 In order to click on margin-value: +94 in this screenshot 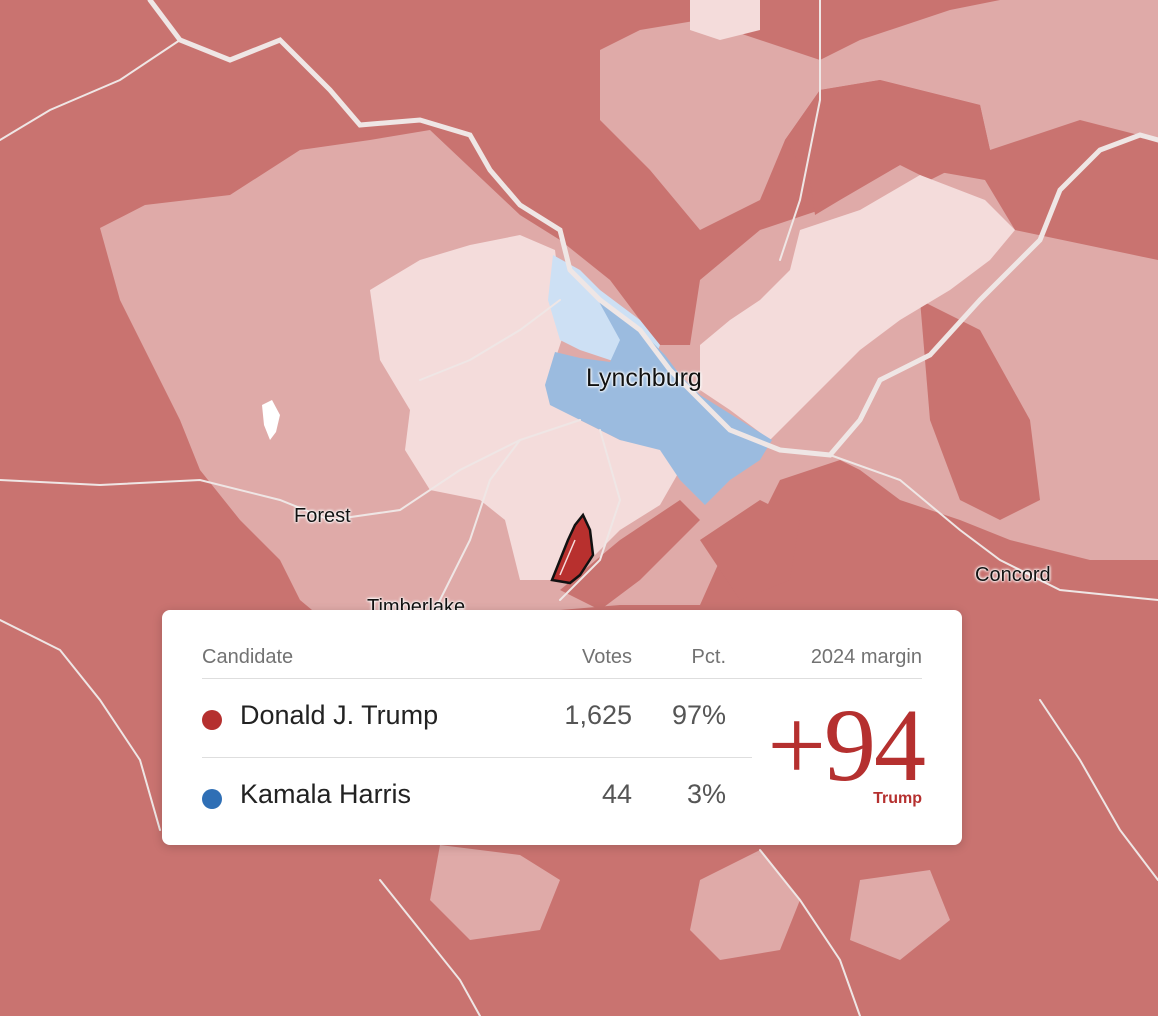, I will do `click(846, 745)`.